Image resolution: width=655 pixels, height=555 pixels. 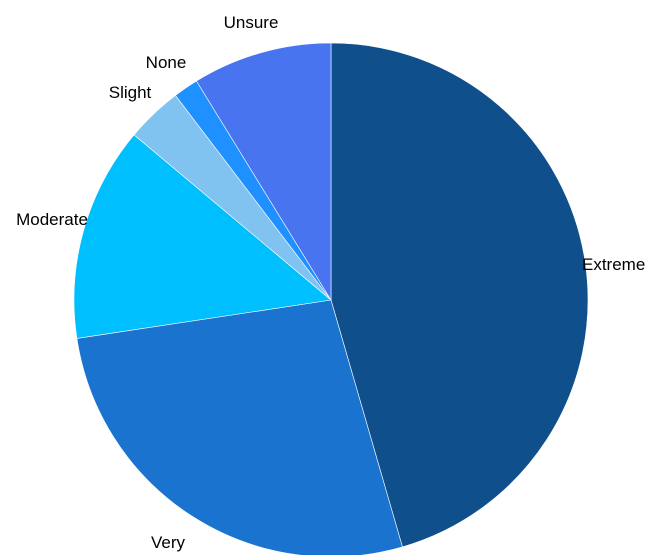 I want to click on pie-slice-moderate, so click(x=202, y=236).